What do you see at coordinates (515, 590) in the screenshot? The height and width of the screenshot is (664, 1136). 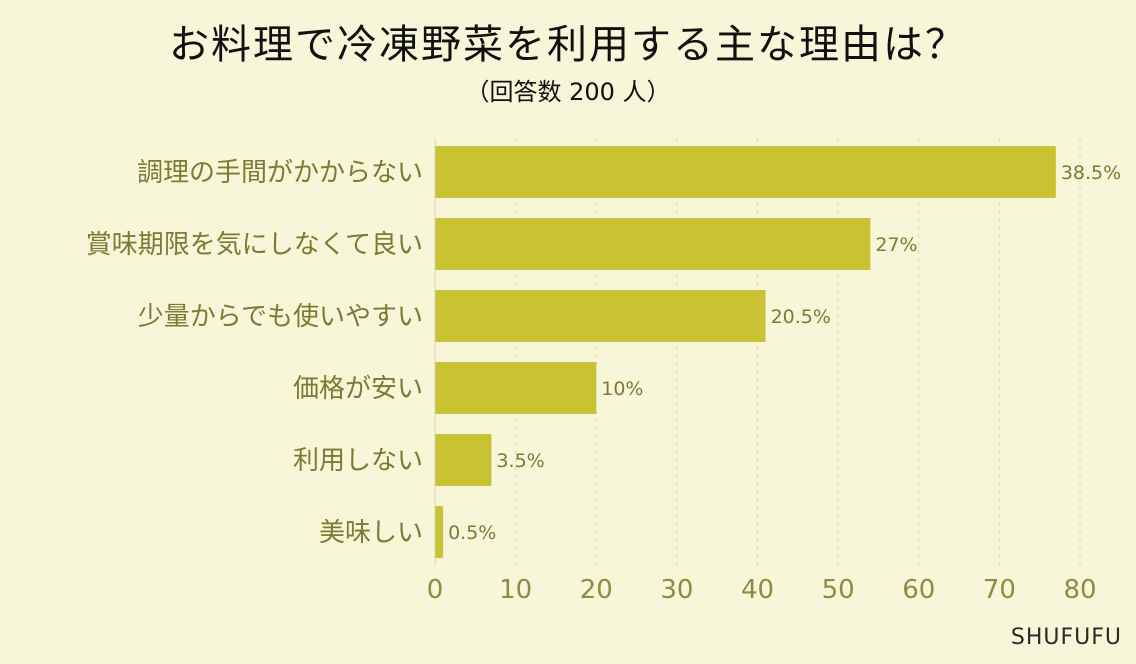 I see `x-tick-label: 10` at bounding box center [515, 590].